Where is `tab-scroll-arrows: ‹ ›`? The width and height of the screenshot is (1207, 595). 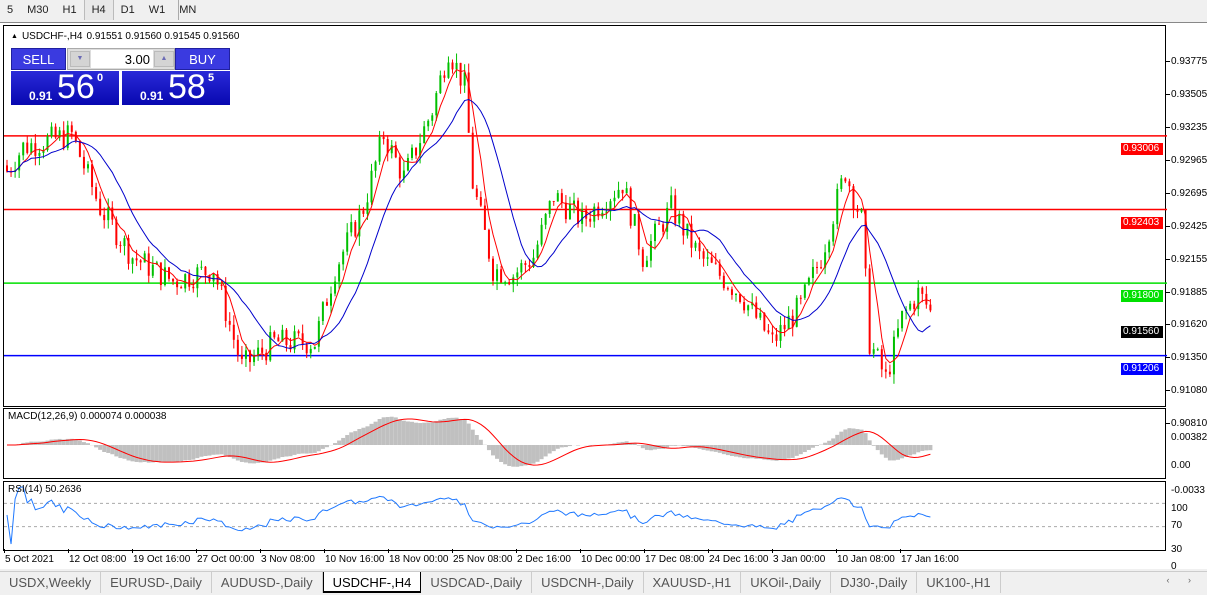
tab-scroll-arrows: ‹ › is located at coordinates (1182, 580).